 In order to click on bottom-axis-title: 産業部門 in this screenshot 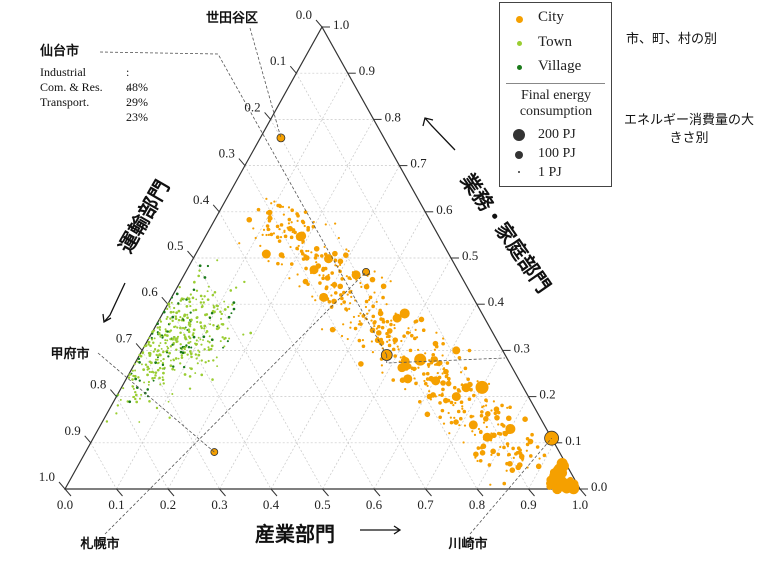, I will do `click(295, 534)`.